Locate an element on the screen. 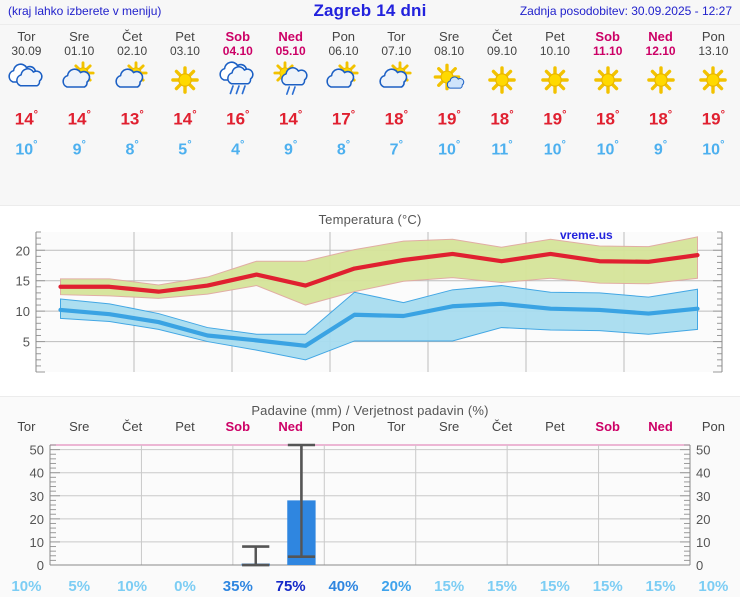 The image size is (740, 600). day-column: Čet 09.10 18° 11° is located at coordinates (502, 93).